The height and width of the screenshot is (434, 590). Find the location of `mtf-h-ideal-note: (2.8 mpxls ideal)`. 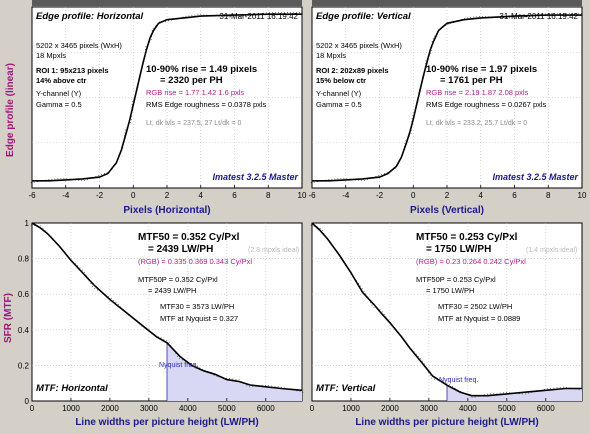

mtf-h-ideal-note: (2.8 mpxls ideal) is located at coordinates (273, 250).